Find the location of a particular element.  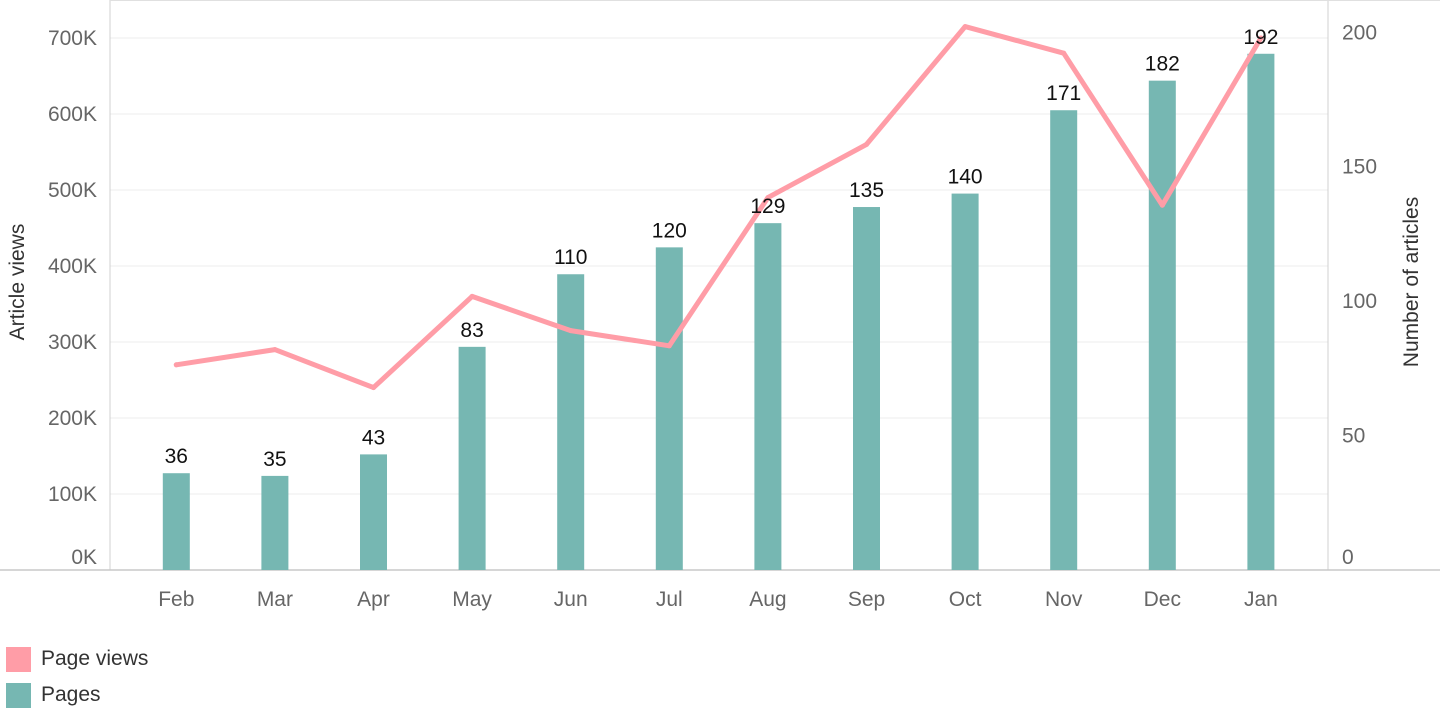

legend: Page views Pages is located at coordinates (77, 682).